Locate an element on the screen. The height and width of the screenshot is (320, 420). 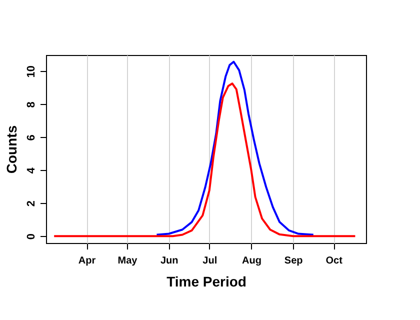
x-tick-label: May is located at coordinates (128, 261).